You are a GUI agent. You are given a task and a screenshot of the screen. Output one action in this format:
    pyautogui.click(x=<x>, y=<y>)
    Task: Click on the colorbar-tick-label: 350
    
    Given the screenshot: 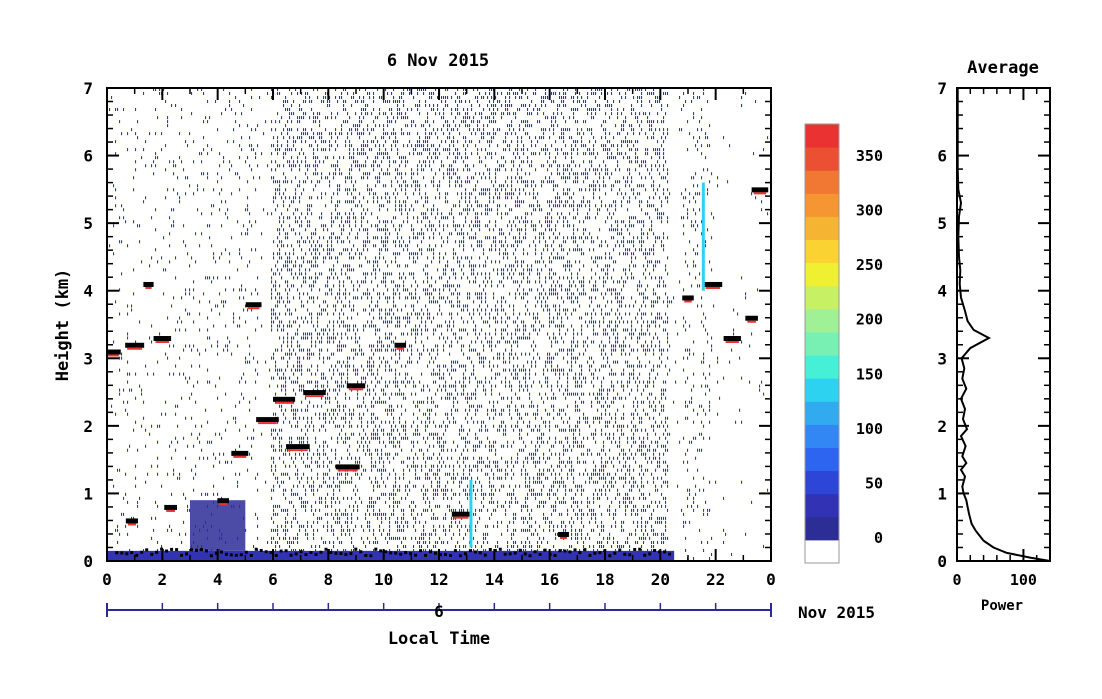 What is the action you would take?
    pyautogui.click(x=869, y=156)
    